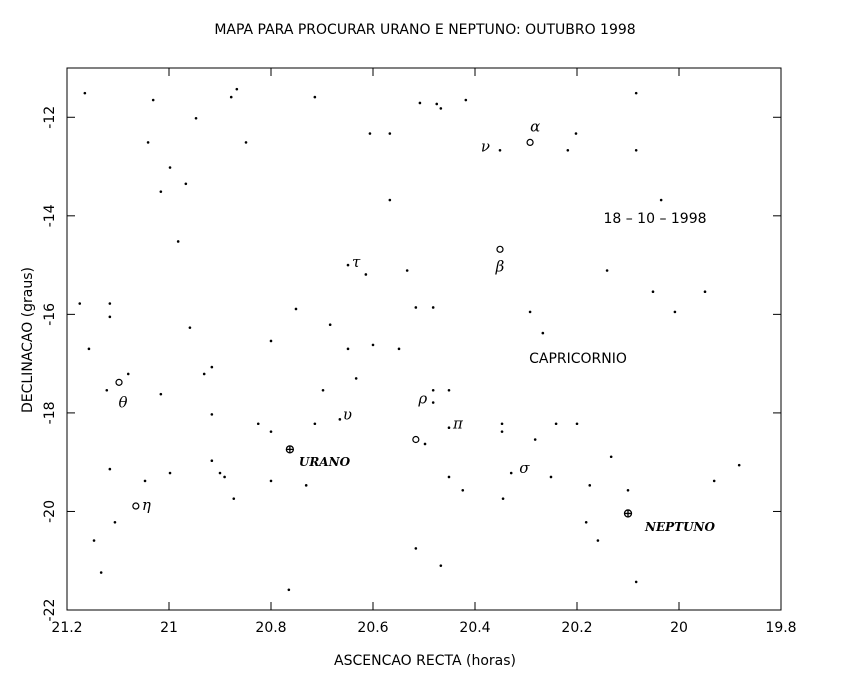 This screenshot has height=680, width=850. Describe the element at coordinates (146, 505) in the screenshot. I see `star-label: η` at that location.